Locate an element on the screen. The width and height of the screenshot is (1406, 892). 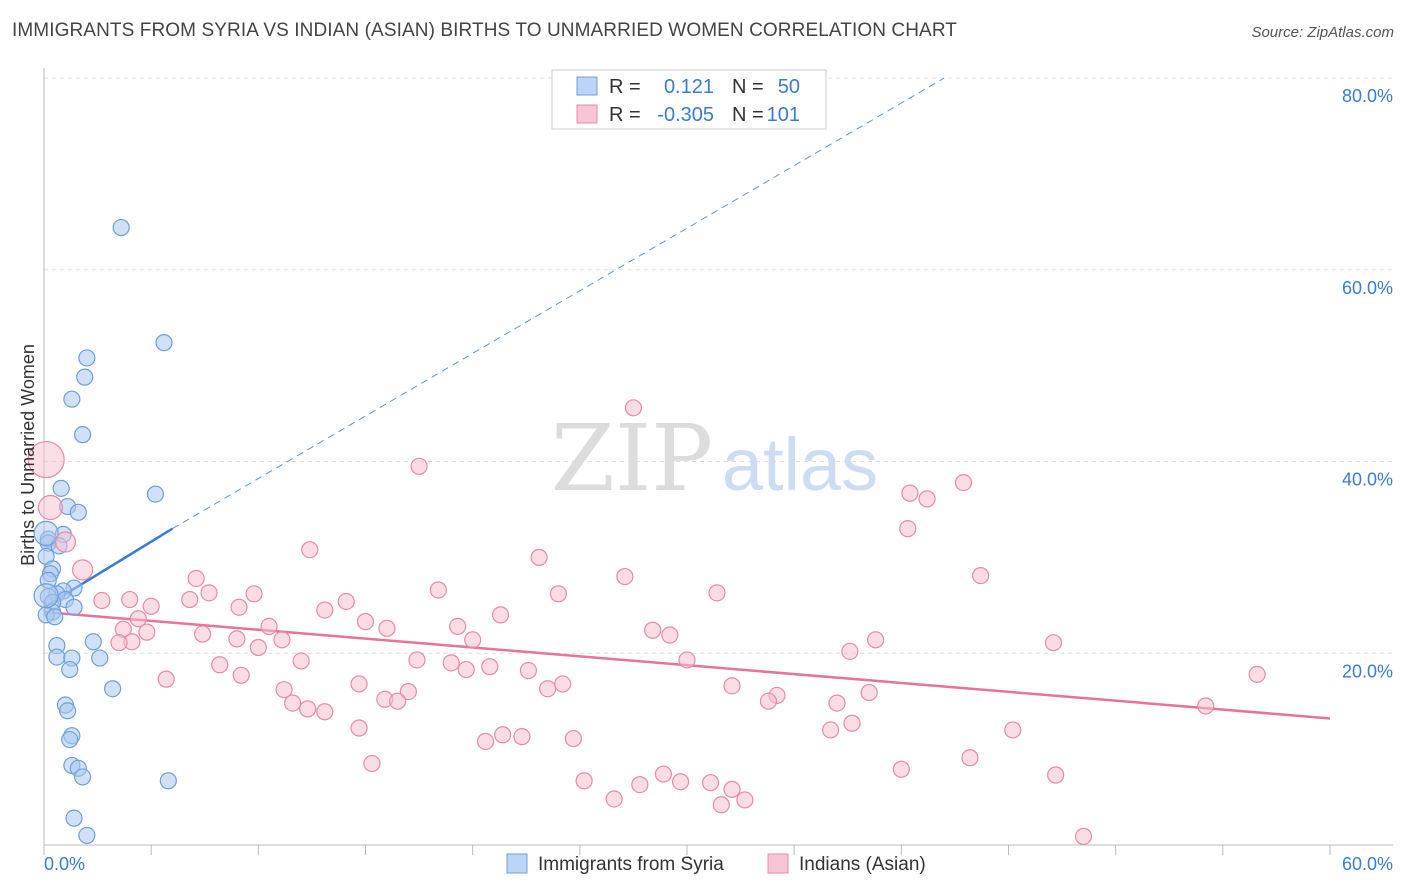
y-axis-label: Births to Unmarried Women is located at coordinates (28, 455).